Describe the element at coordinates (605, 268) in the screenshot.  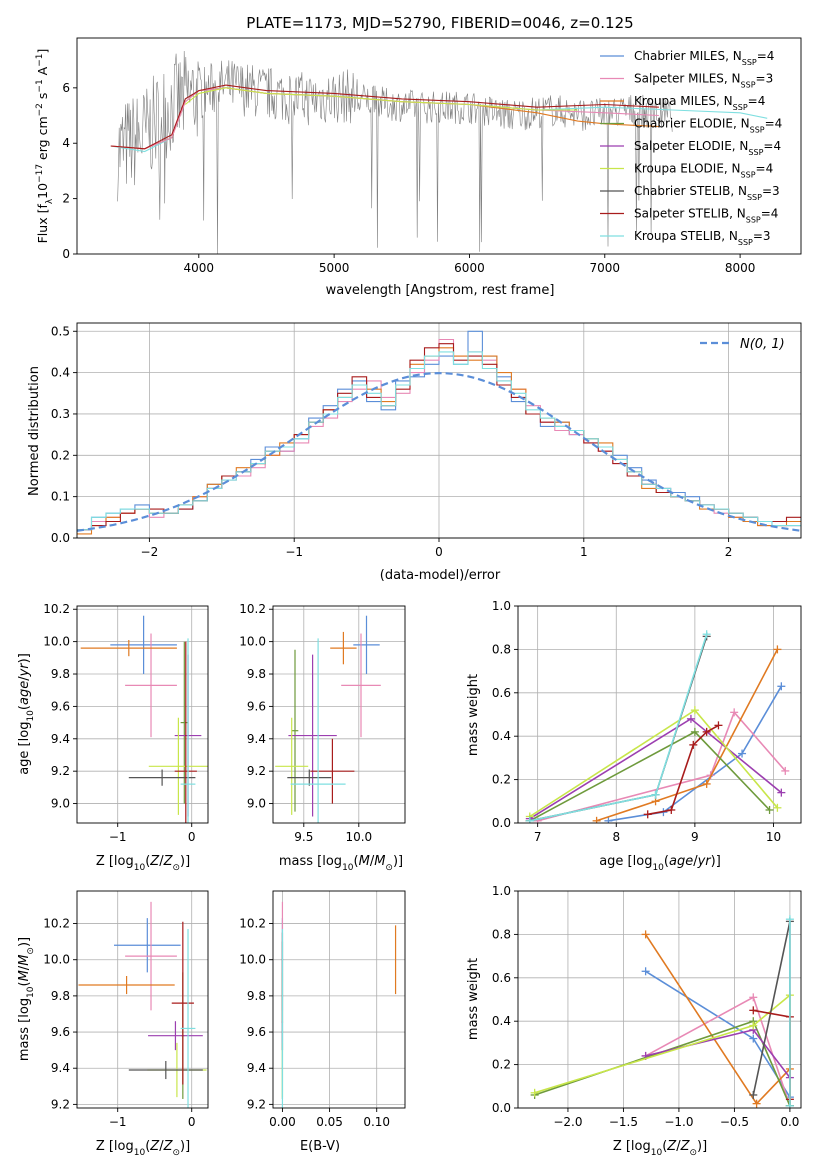
I see `spectrum-x-tick-label: 7000` at that location.